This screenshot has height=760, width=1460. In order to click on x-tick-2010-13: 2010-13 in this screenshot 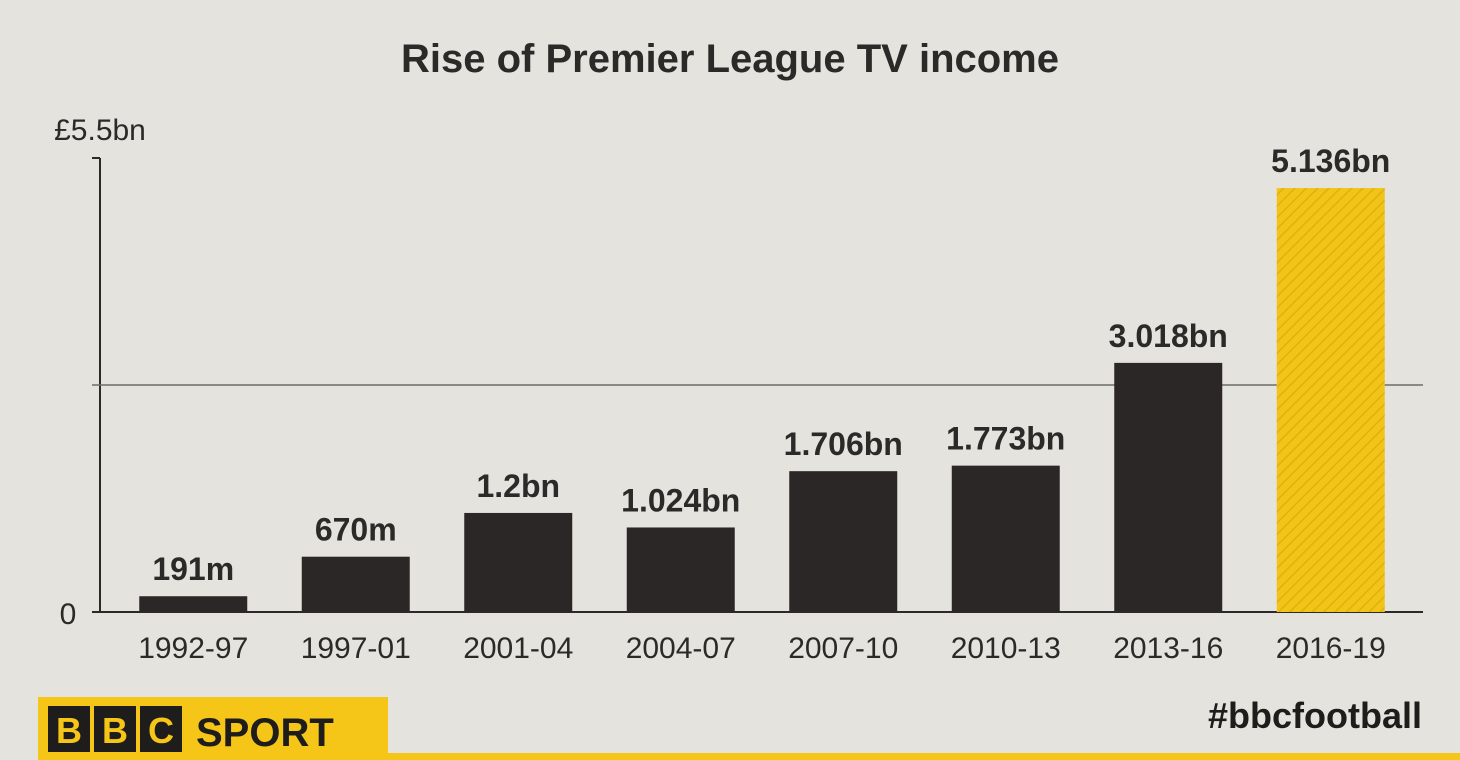, I will do `click(1006, 648)`.